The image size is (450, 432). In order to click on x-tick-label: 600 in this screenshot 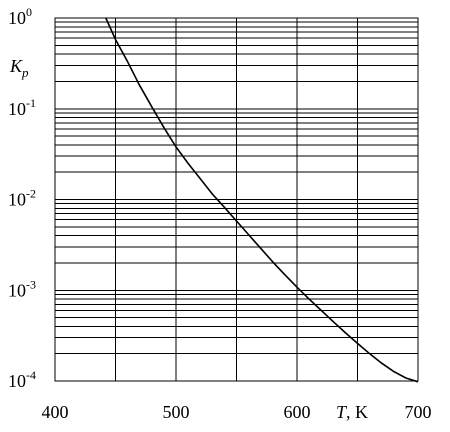, I will do `click(297, 412)`.